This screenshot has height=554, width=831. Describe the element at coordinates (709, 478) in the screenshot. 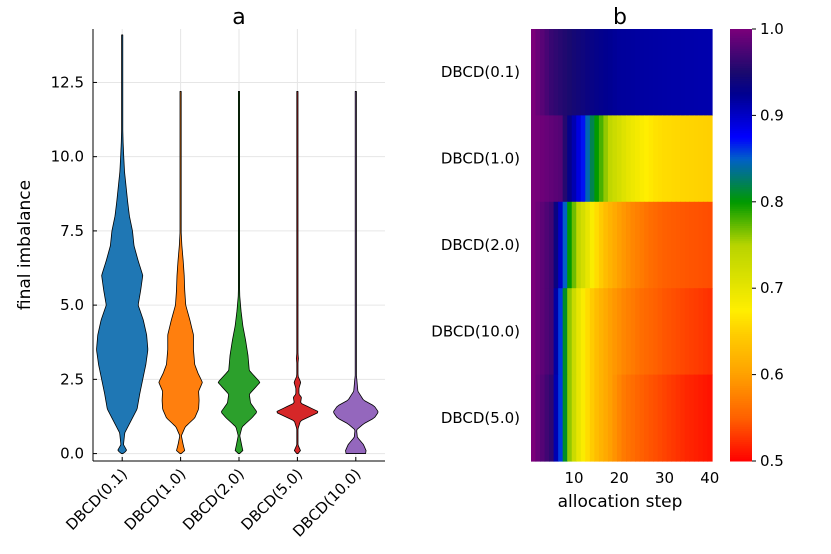

I see `heatmap-x-tick-label: 40` at that location.